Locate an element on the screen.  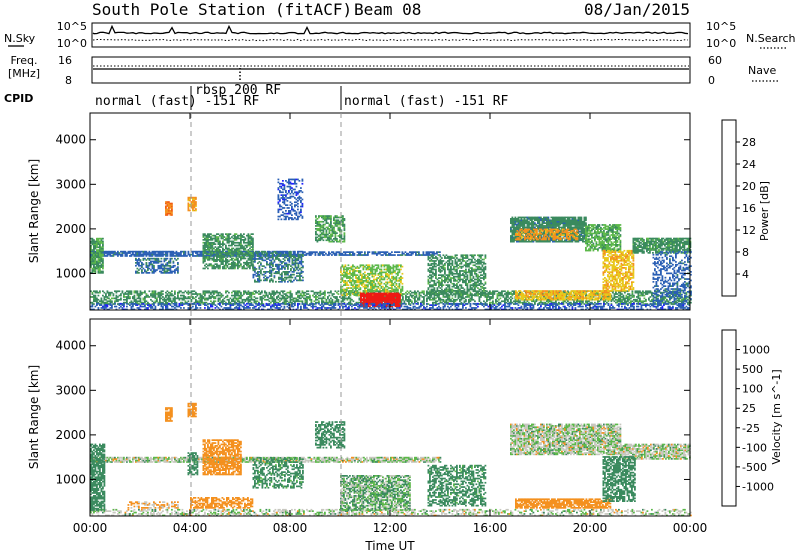
nave-label: Nave is located at coordinates (762, 70).